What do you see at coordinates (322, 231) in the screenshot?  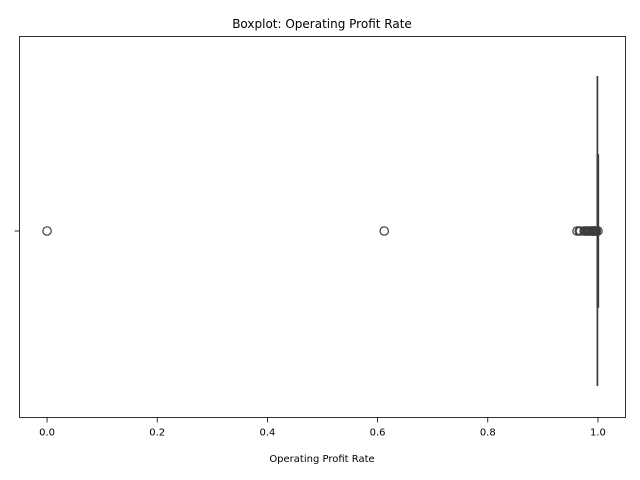 I see `outlier-markers` at bounding box center [322, 231].